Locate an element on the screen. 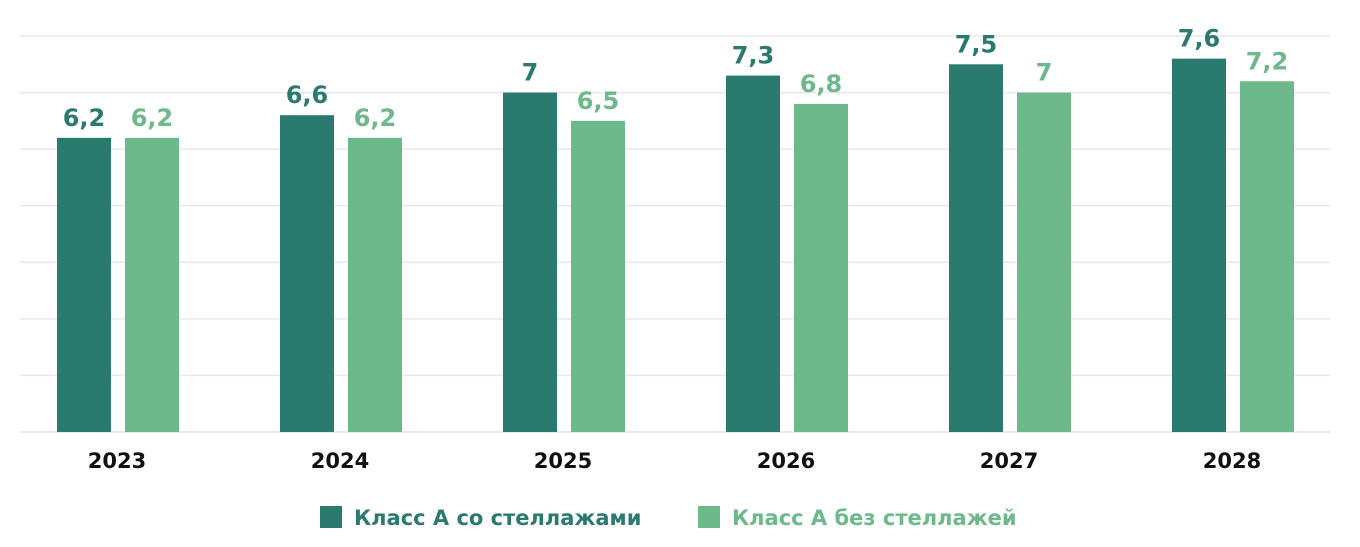 The image size is (1360, 547). data-label: 6,5 is located at coordinates (598, 101).